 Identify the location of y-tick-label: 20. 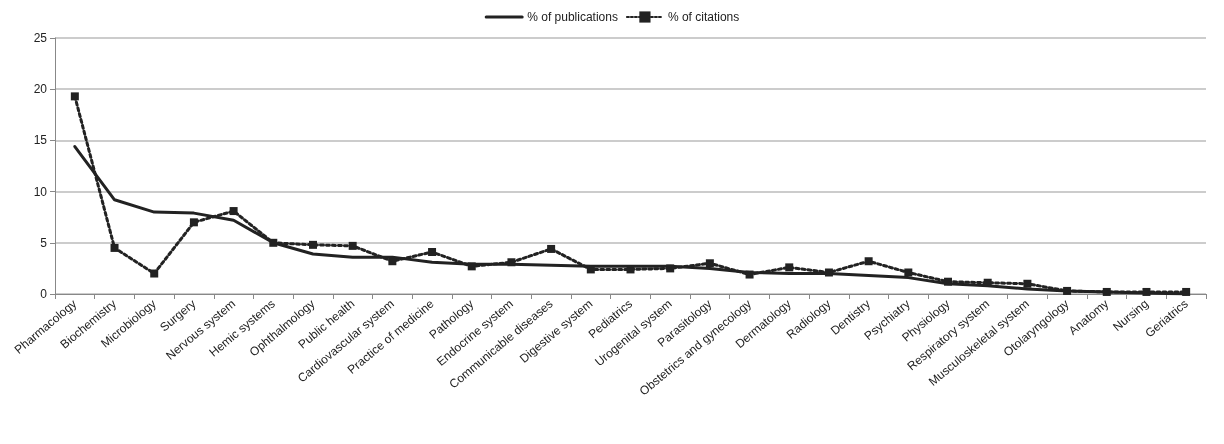
(40, 89).